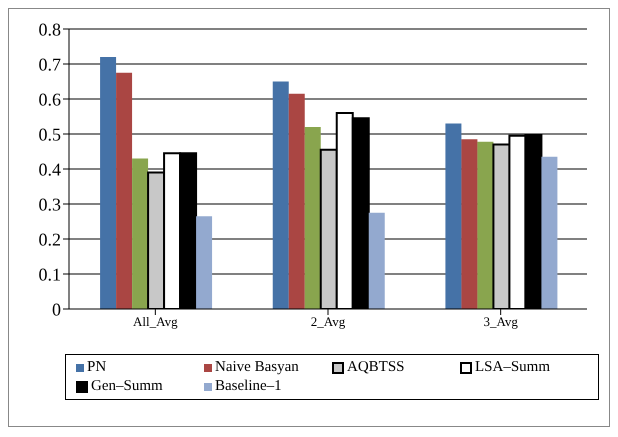 The image size is (618, 437). What do you see at coordinates (49, 274) in the screenshot?
I see `y-tick-label: 0.1` at bounding box center [49, 274].